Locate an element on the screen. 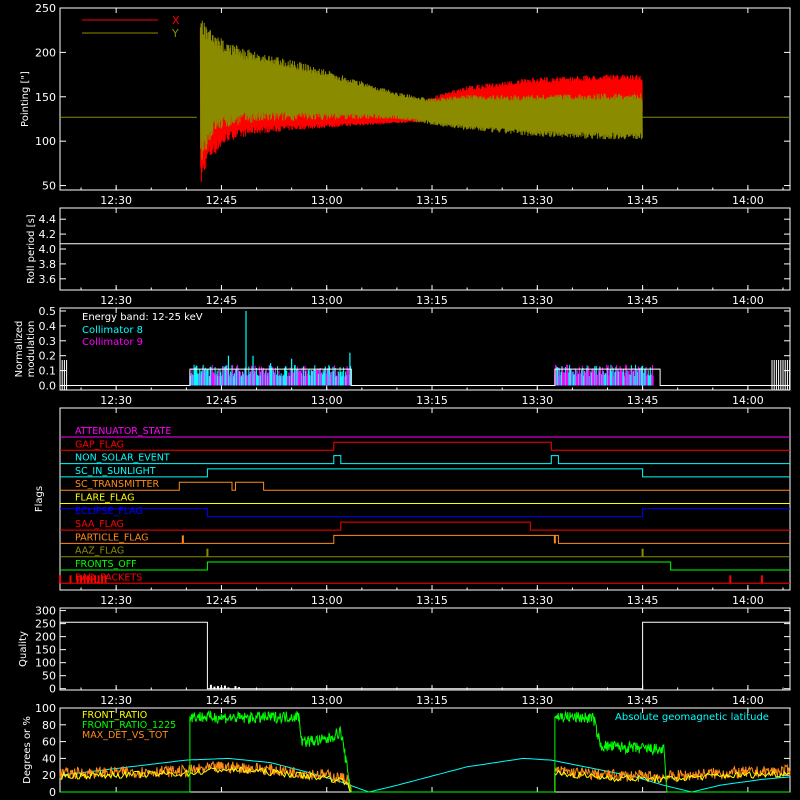 The width and height of the screenshot is (800, 800). ratios-legend-front-ratio: FRONT_RATIO is located at coordinates (114, 715).